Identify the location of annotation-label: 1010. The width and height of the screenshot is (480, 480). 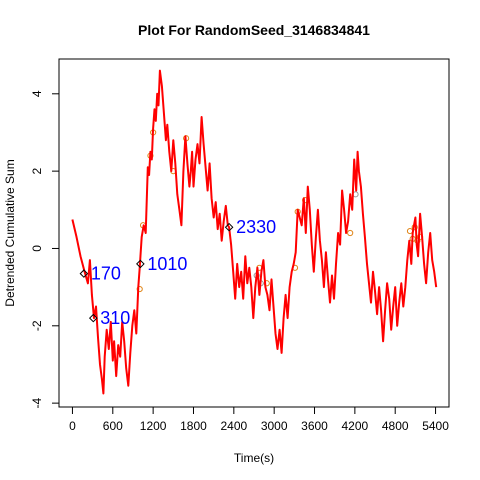
(167, 264).